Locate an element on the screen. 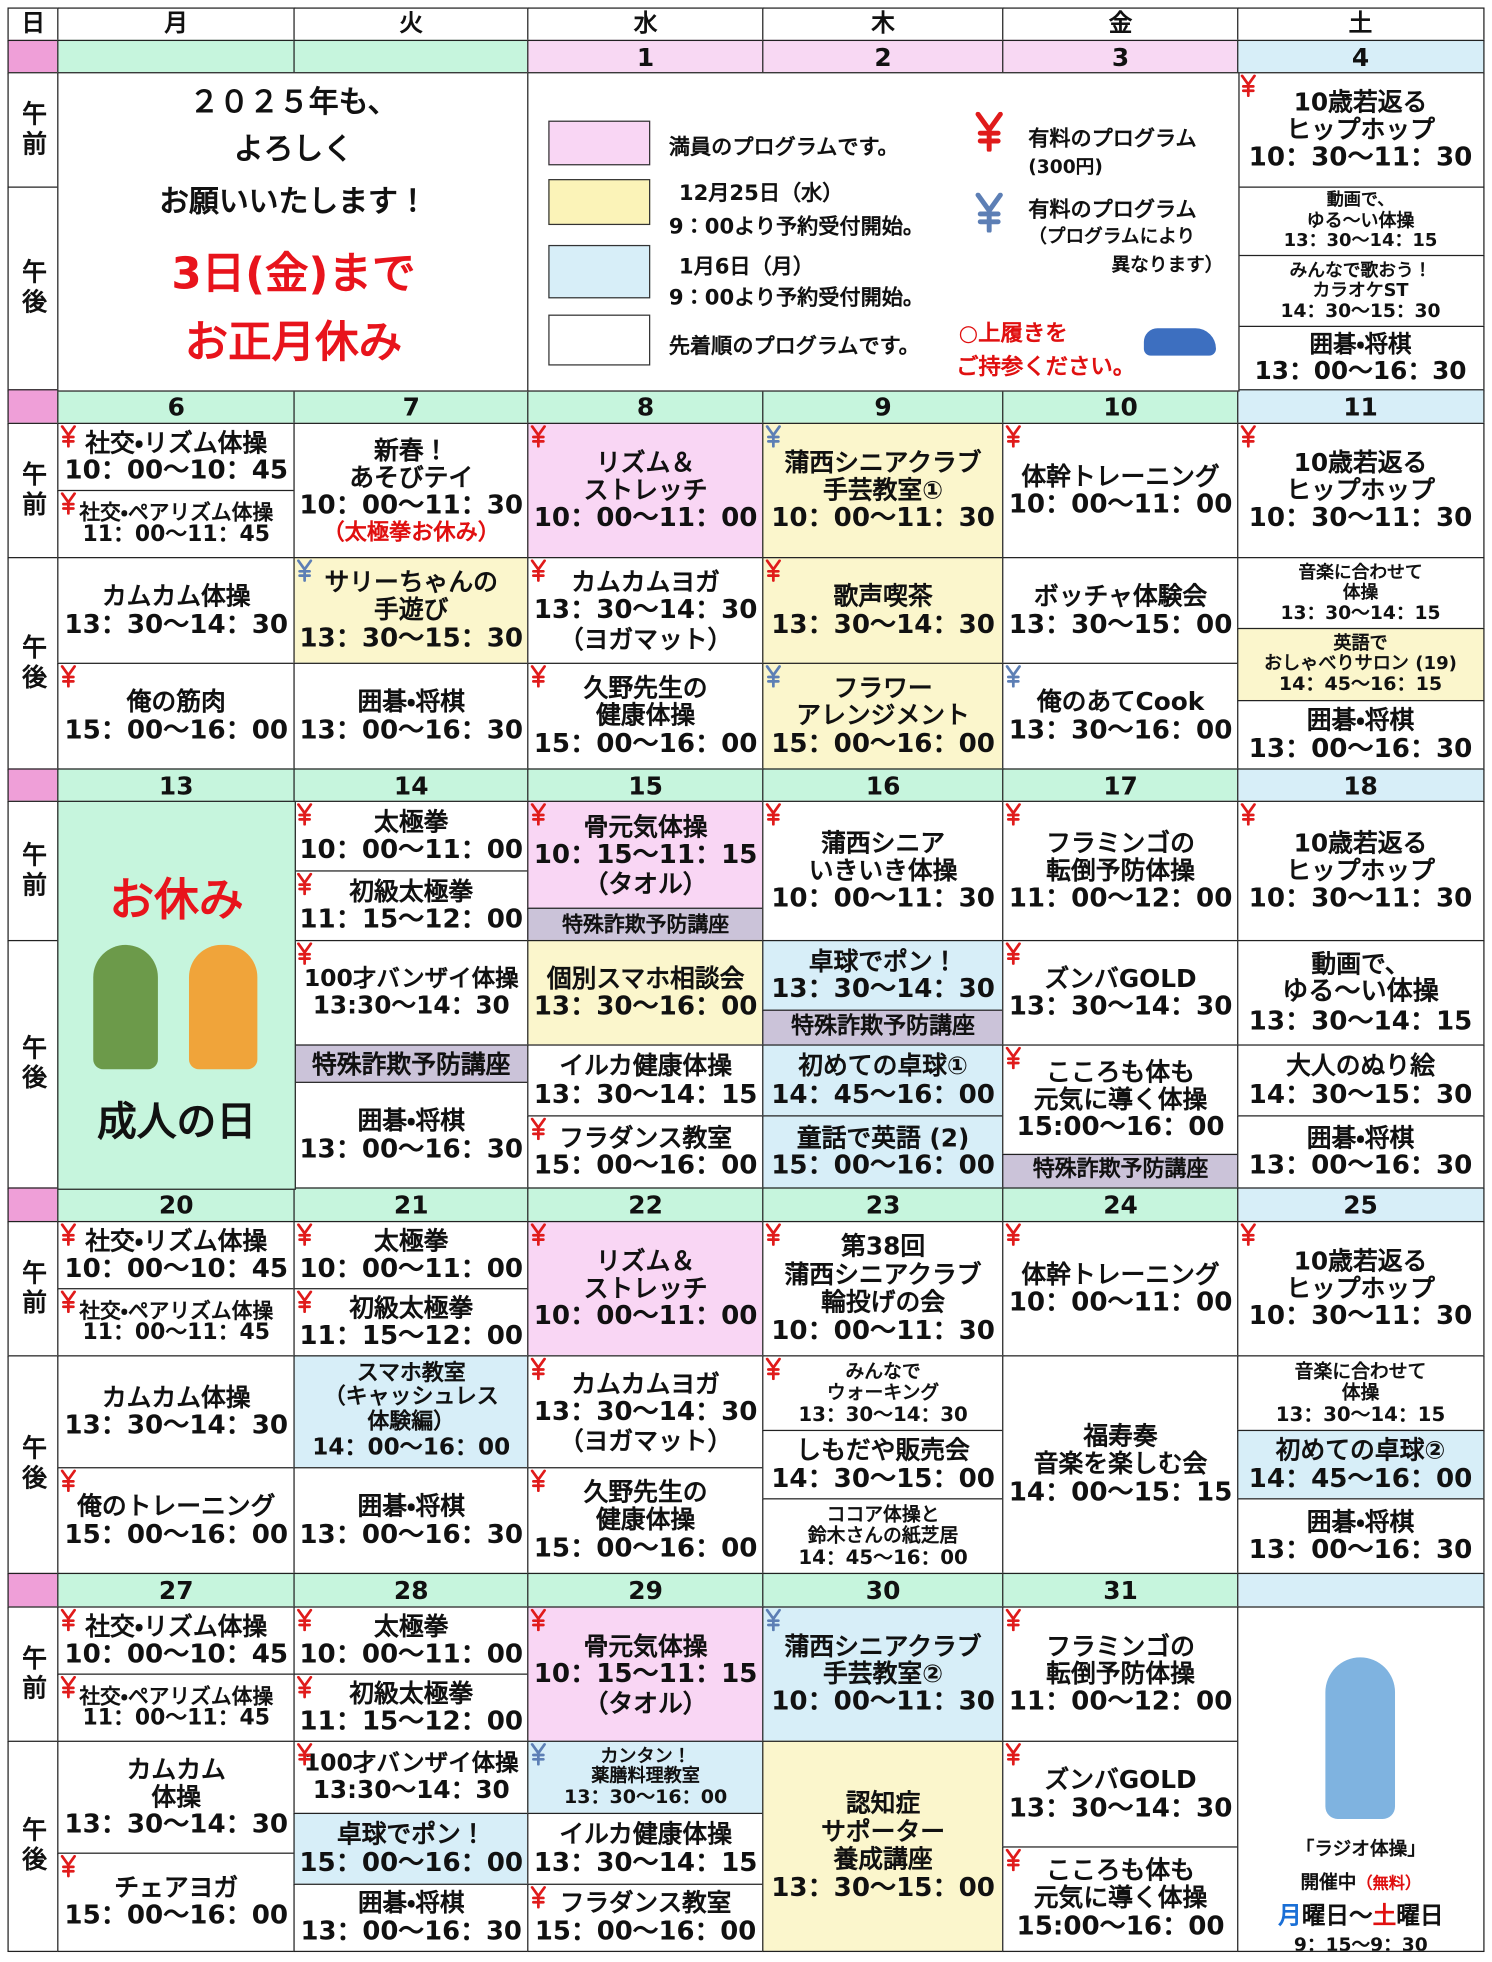 This screenshot has height=1962, width=1492. program-cell: 社交・リズム体操 10：00～10：45 is located at coordinates (176, 1255).